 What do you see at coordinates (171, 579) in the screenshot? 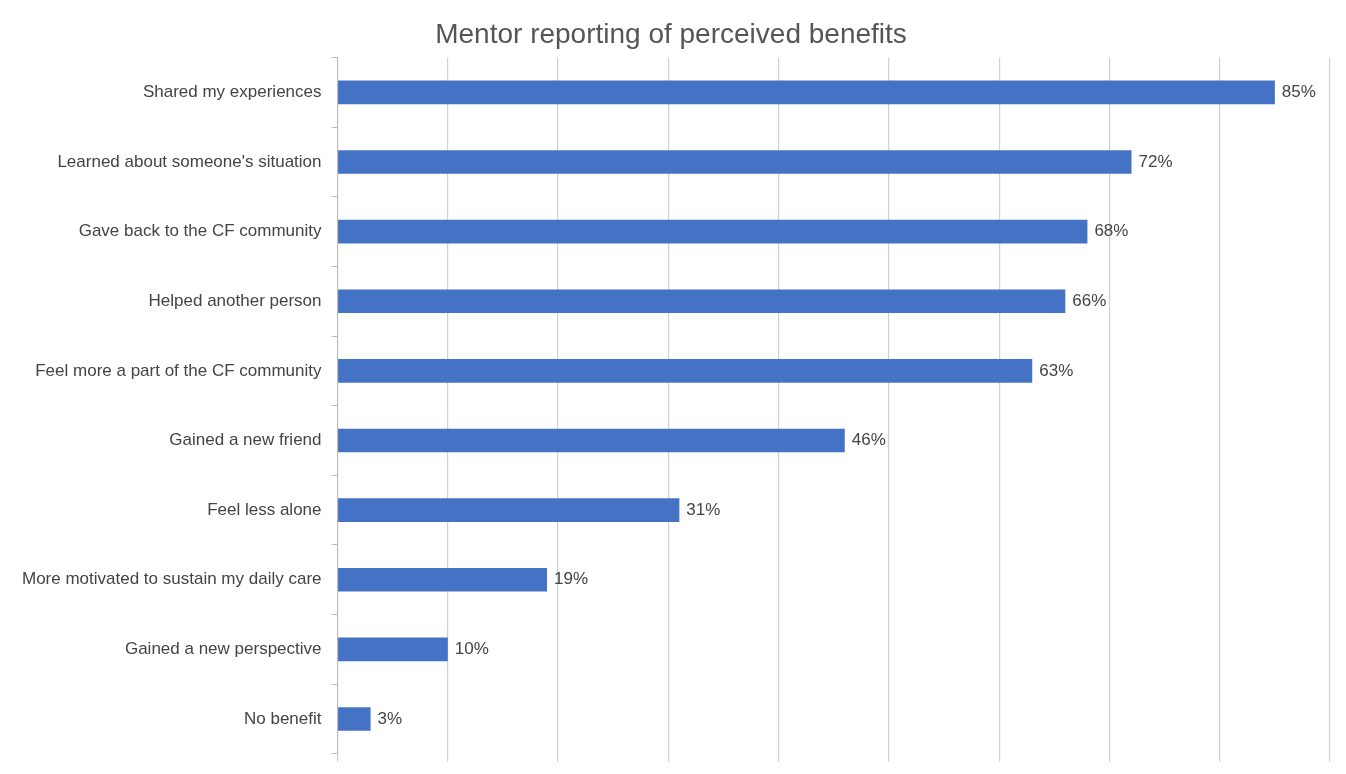
I see `y-tick-label: More motivated to sustain my daily care` at bounding box center [171, 579].